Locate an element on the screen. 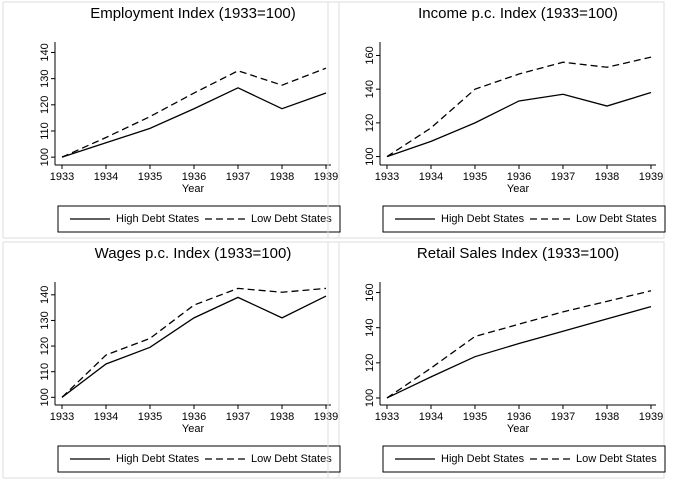  chart-title: Employment Index (1933=100) is located at coordinates (193, 13).